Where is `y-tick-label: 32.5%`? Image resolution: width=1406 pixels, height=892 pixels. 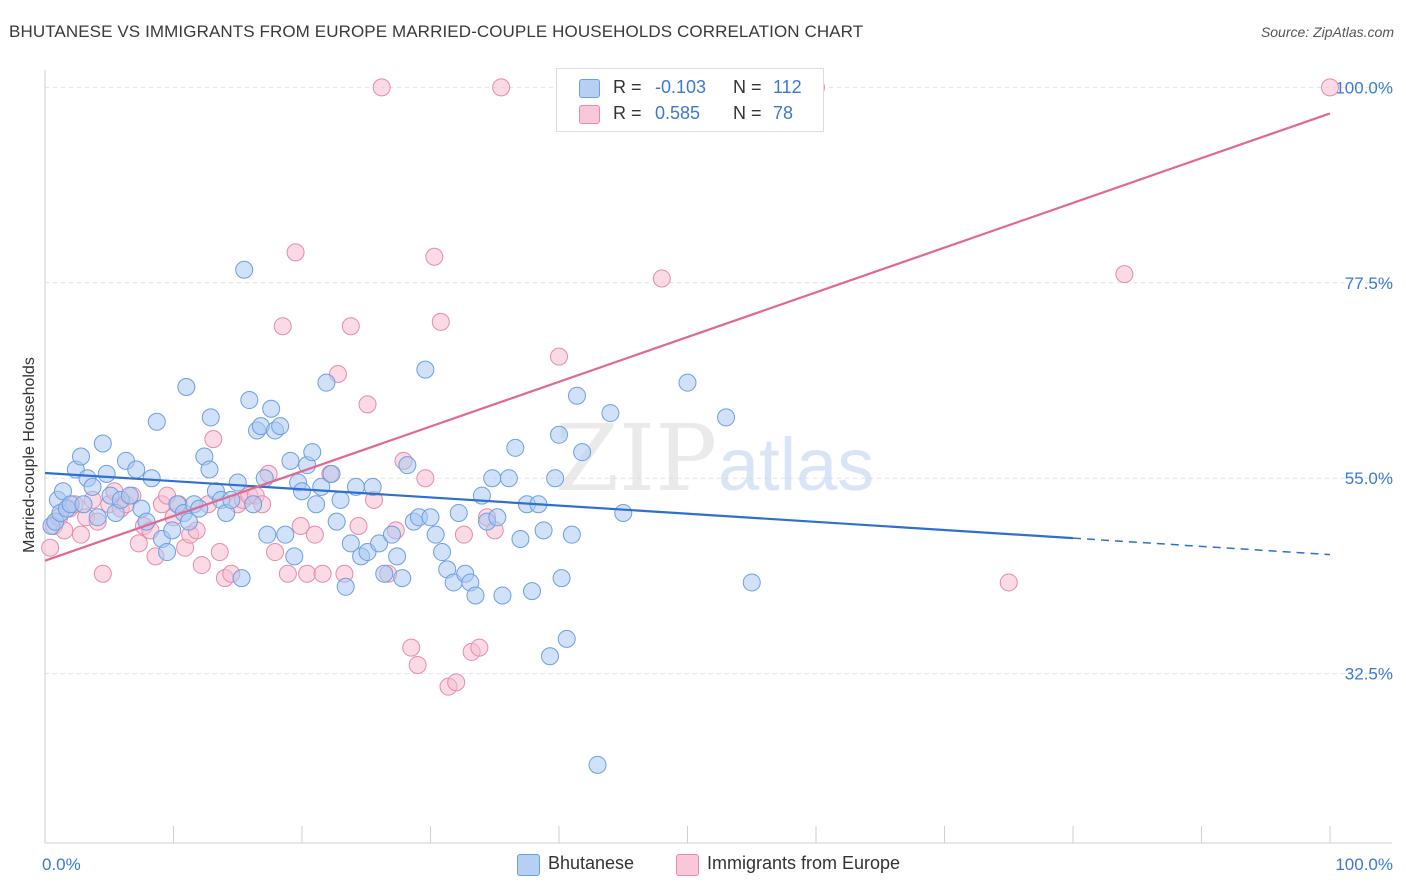 y-tick-label: 32.5% is located at coordinates (1369, 674).